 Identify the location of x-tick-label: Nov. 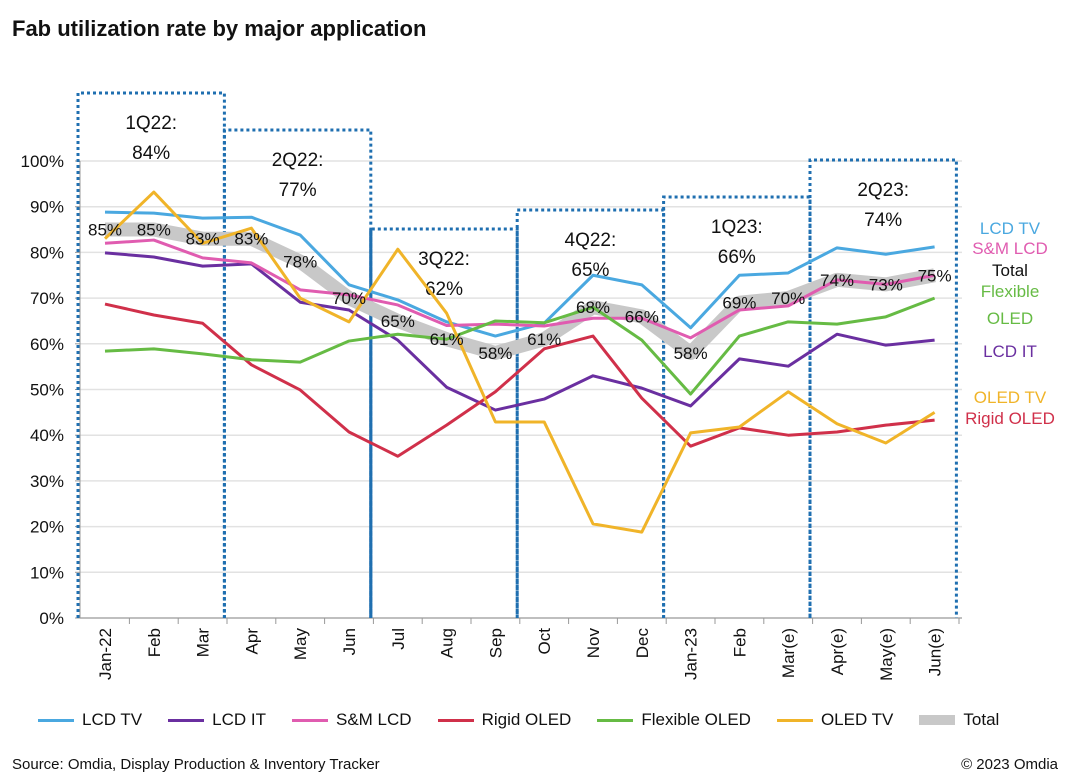
(593, 643).